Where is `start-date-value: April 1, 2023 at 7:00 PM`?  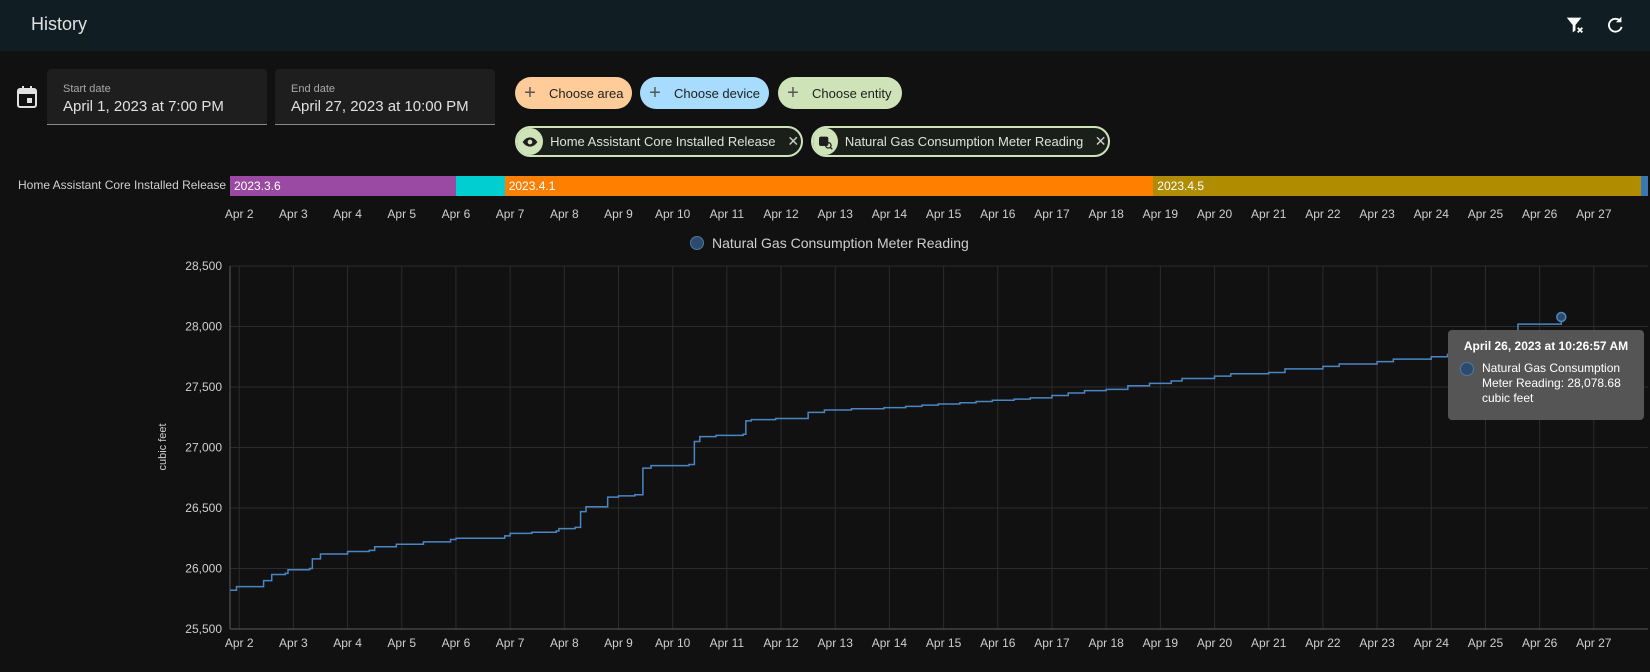
start-date-value: April 1, 2023 at 7:00 PM is located at coordinates (143, 106).